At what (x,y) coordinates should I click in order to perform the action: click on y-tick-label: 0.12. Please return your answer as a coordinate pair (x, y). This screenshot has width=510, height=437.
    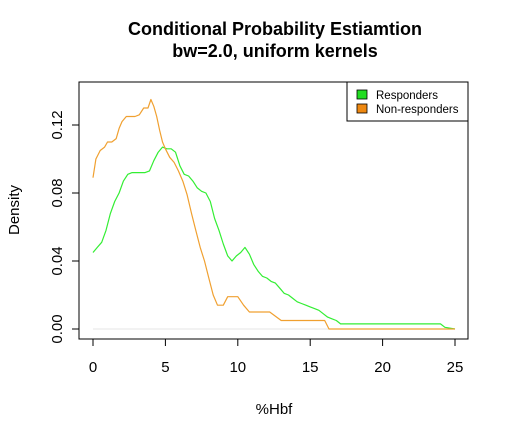
    Looking at the image, I should click on (57, 124).